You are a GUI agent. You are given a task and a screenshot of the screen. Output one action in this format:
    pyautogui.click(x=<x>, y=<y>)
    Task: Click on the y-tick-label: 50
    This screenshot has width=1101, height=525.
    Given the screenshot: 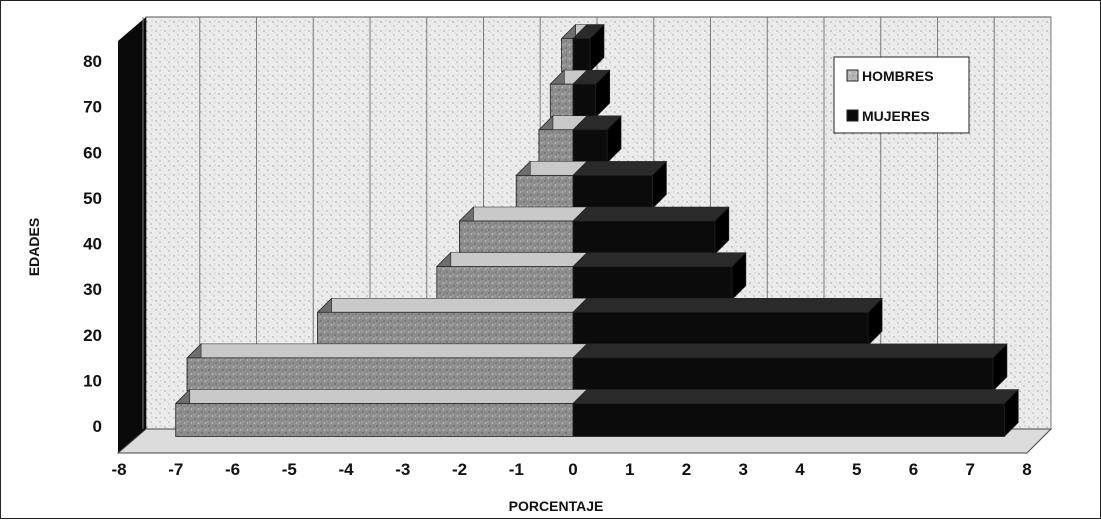 What is the action you would take?
    pyautogui.click(x=92, y=198)
    